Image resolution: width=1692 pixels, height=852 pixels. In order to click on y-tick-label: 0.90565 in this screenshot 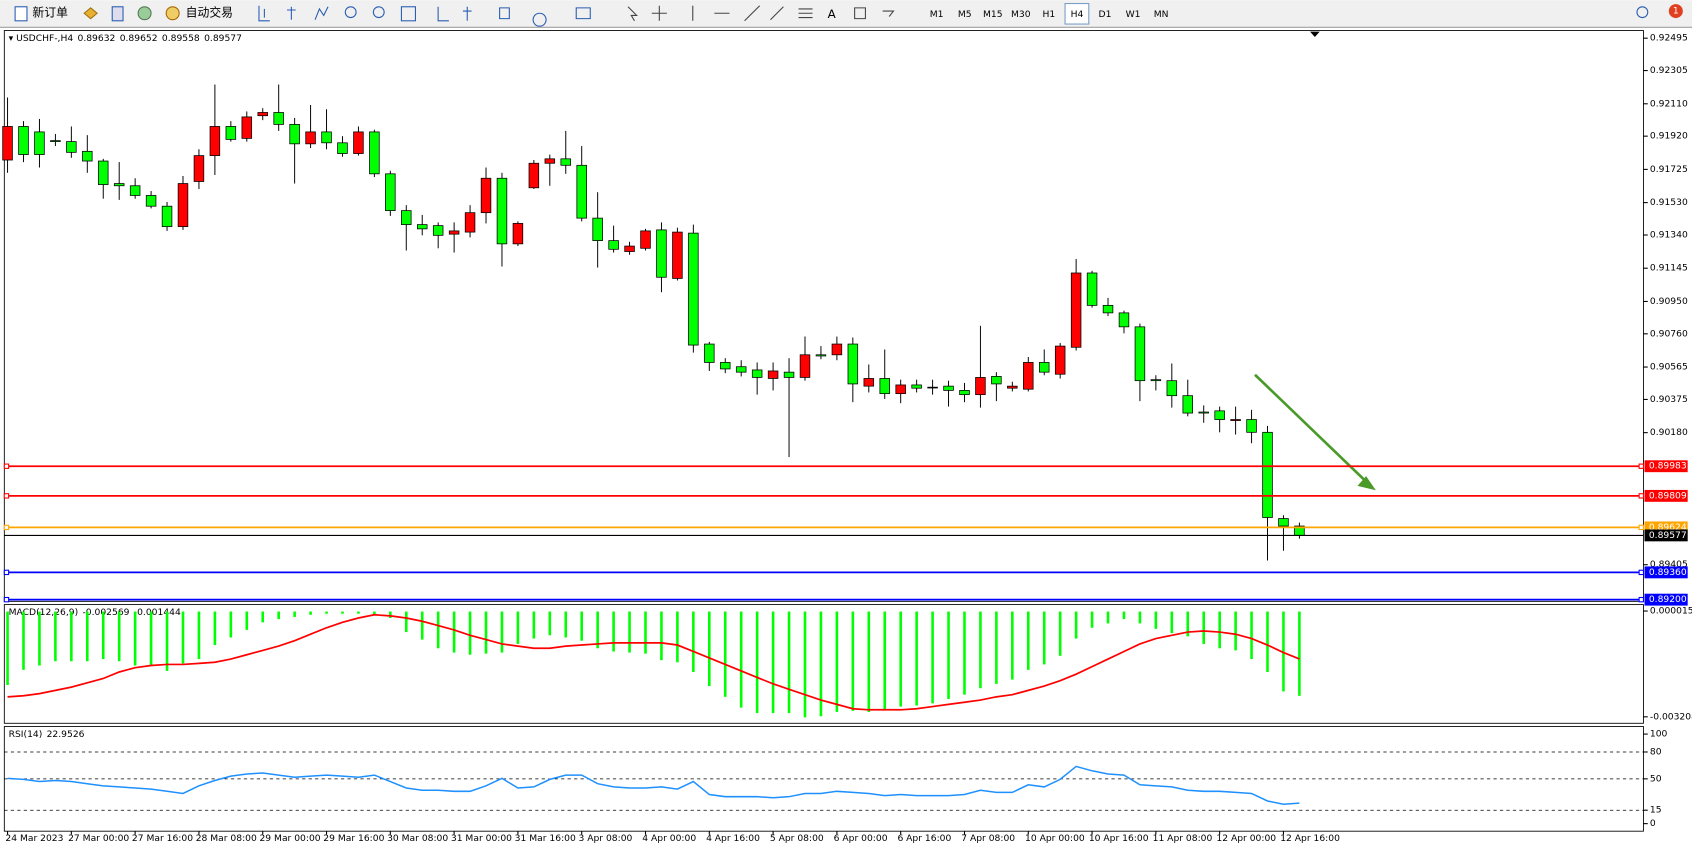, I will do `click(1669, 367)`.